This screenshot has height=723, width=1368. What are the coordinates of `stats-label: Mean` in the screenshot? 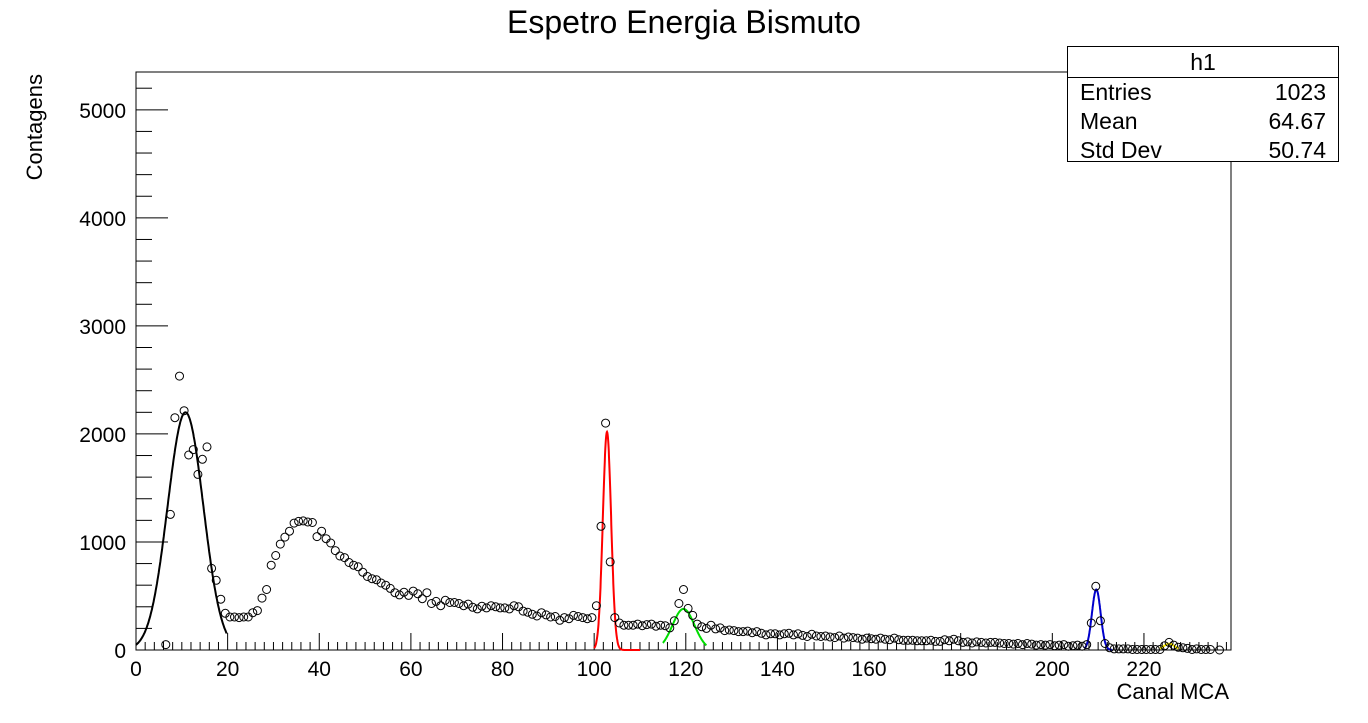 It's located at (1109, 121).